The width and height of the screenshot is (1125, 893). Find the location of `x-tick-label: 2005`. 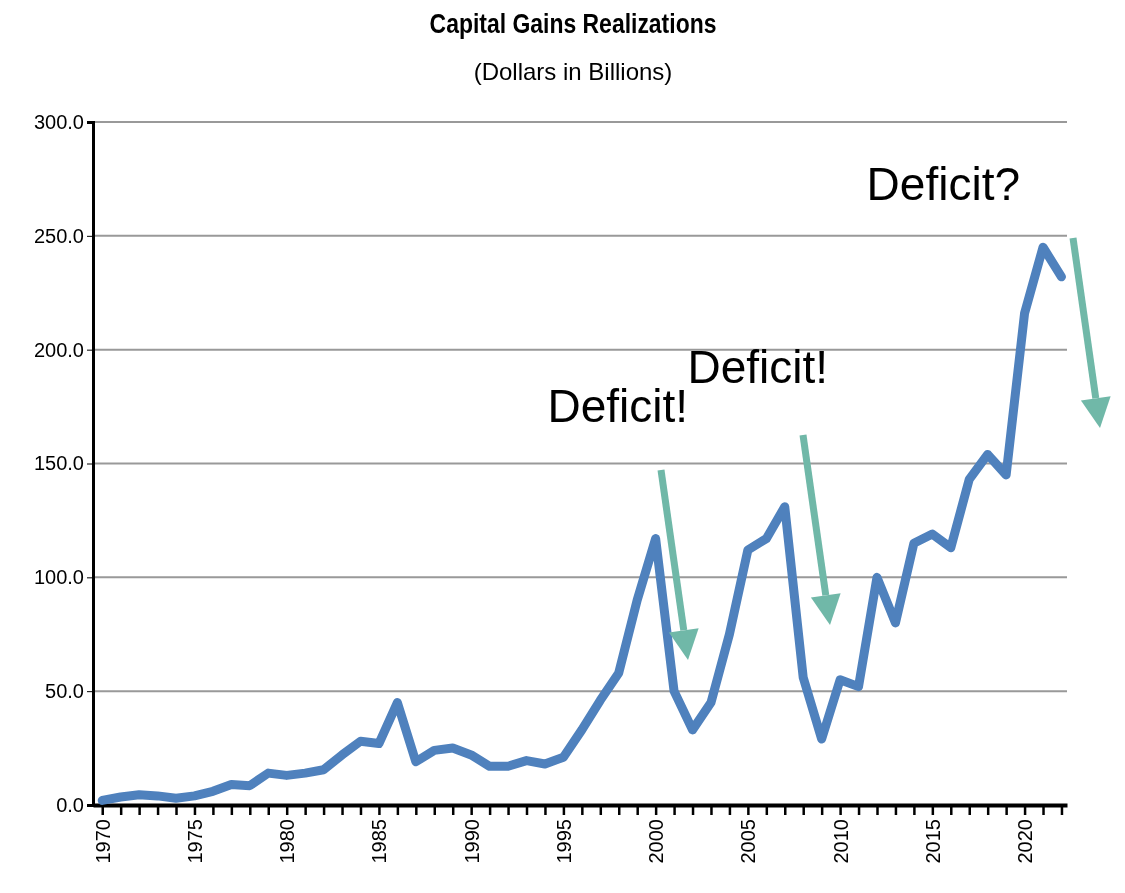

x-tick-label: 2005 is located at coordinates (748, 841).